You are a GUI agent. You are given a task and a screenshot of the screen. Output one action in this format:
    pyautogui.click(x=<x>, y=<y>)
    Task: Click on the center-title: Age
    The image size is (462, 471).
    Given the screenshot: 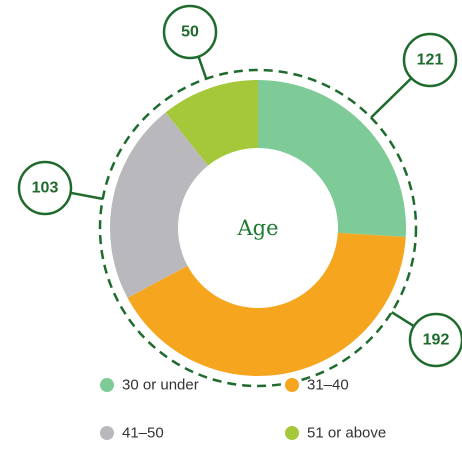 What is the action you would take?
    pyautogui.click(x=257, y=228)
    